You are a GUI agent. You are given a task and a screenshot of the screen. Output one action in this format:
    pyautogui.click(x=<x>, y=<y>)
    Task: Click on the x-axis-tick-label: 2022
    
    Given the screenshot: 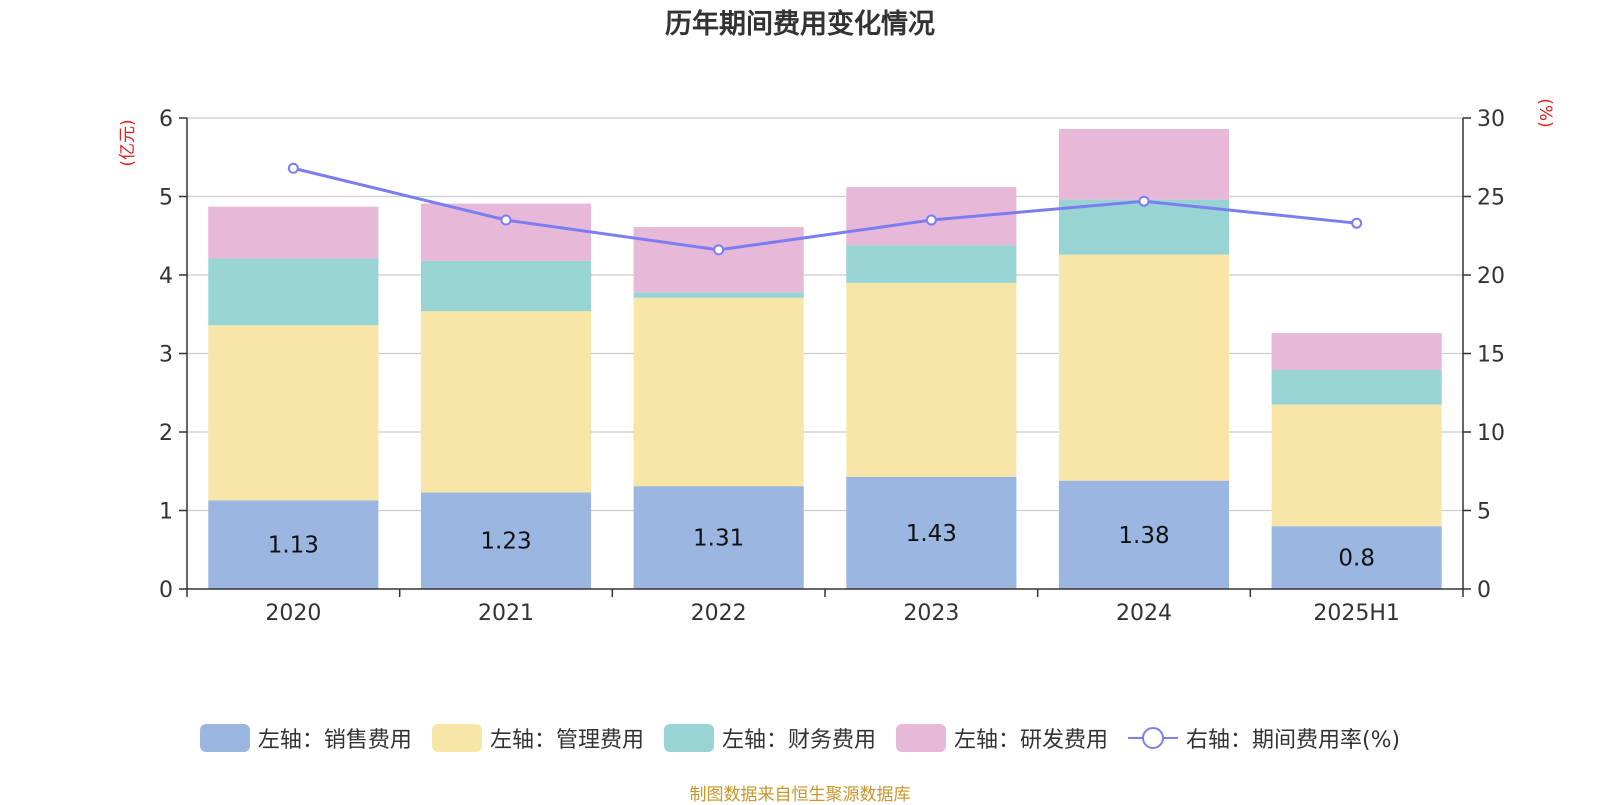 What is the action you would take?
    pyautogui.click(x=719, y=613)
    